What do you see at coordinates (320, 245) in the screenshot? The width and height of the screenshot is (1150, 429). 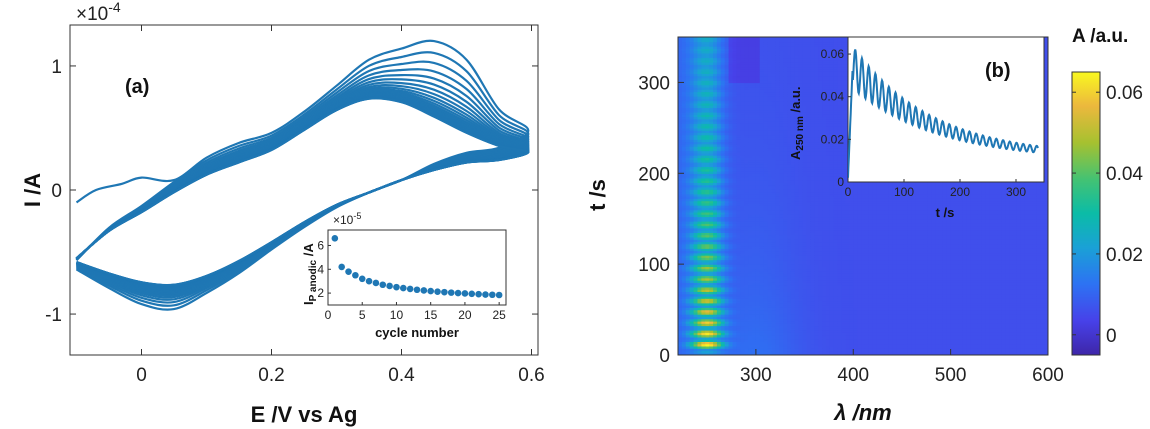 I see `cv-inset-y-tick-label: 6` at bounding box center [320, 245].